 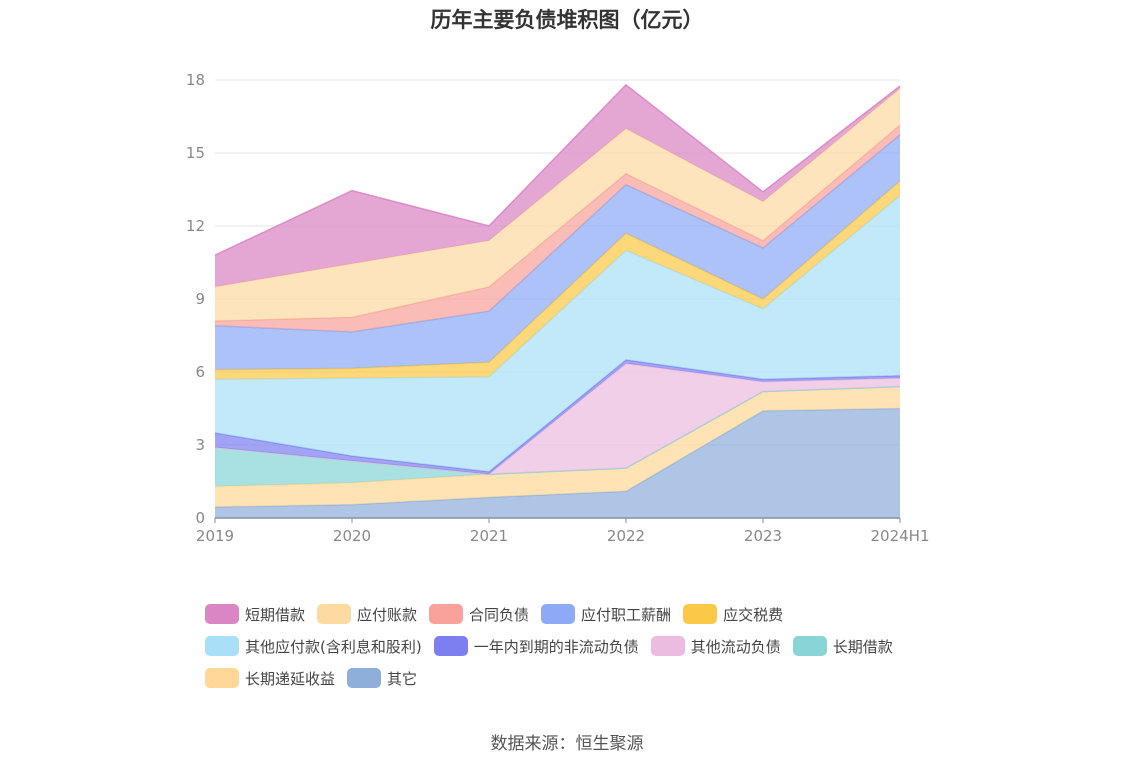 What do you see at coordinates (215, 536) in the screenshot?
I see `x-tick-label: 2019` at bounding box center [215, 536].